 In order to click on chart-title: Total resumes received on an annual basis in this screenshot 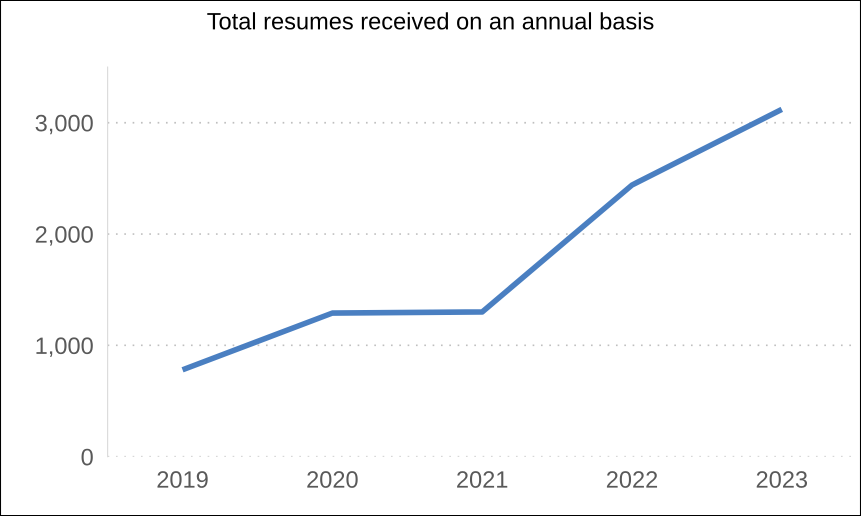, I will do `click(430, 21)`.